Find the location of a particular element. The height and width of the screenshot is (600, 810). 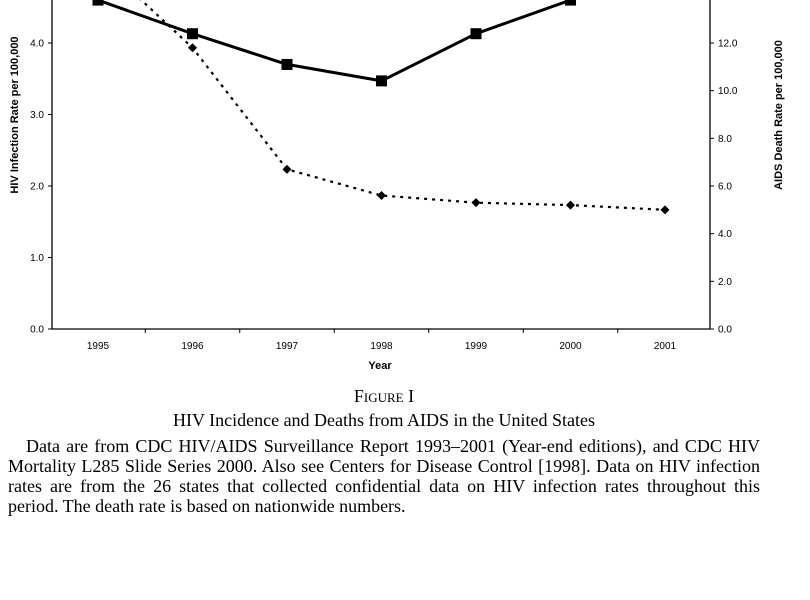

right-tick-label: 4.0 is located at coordinates (725, 234).